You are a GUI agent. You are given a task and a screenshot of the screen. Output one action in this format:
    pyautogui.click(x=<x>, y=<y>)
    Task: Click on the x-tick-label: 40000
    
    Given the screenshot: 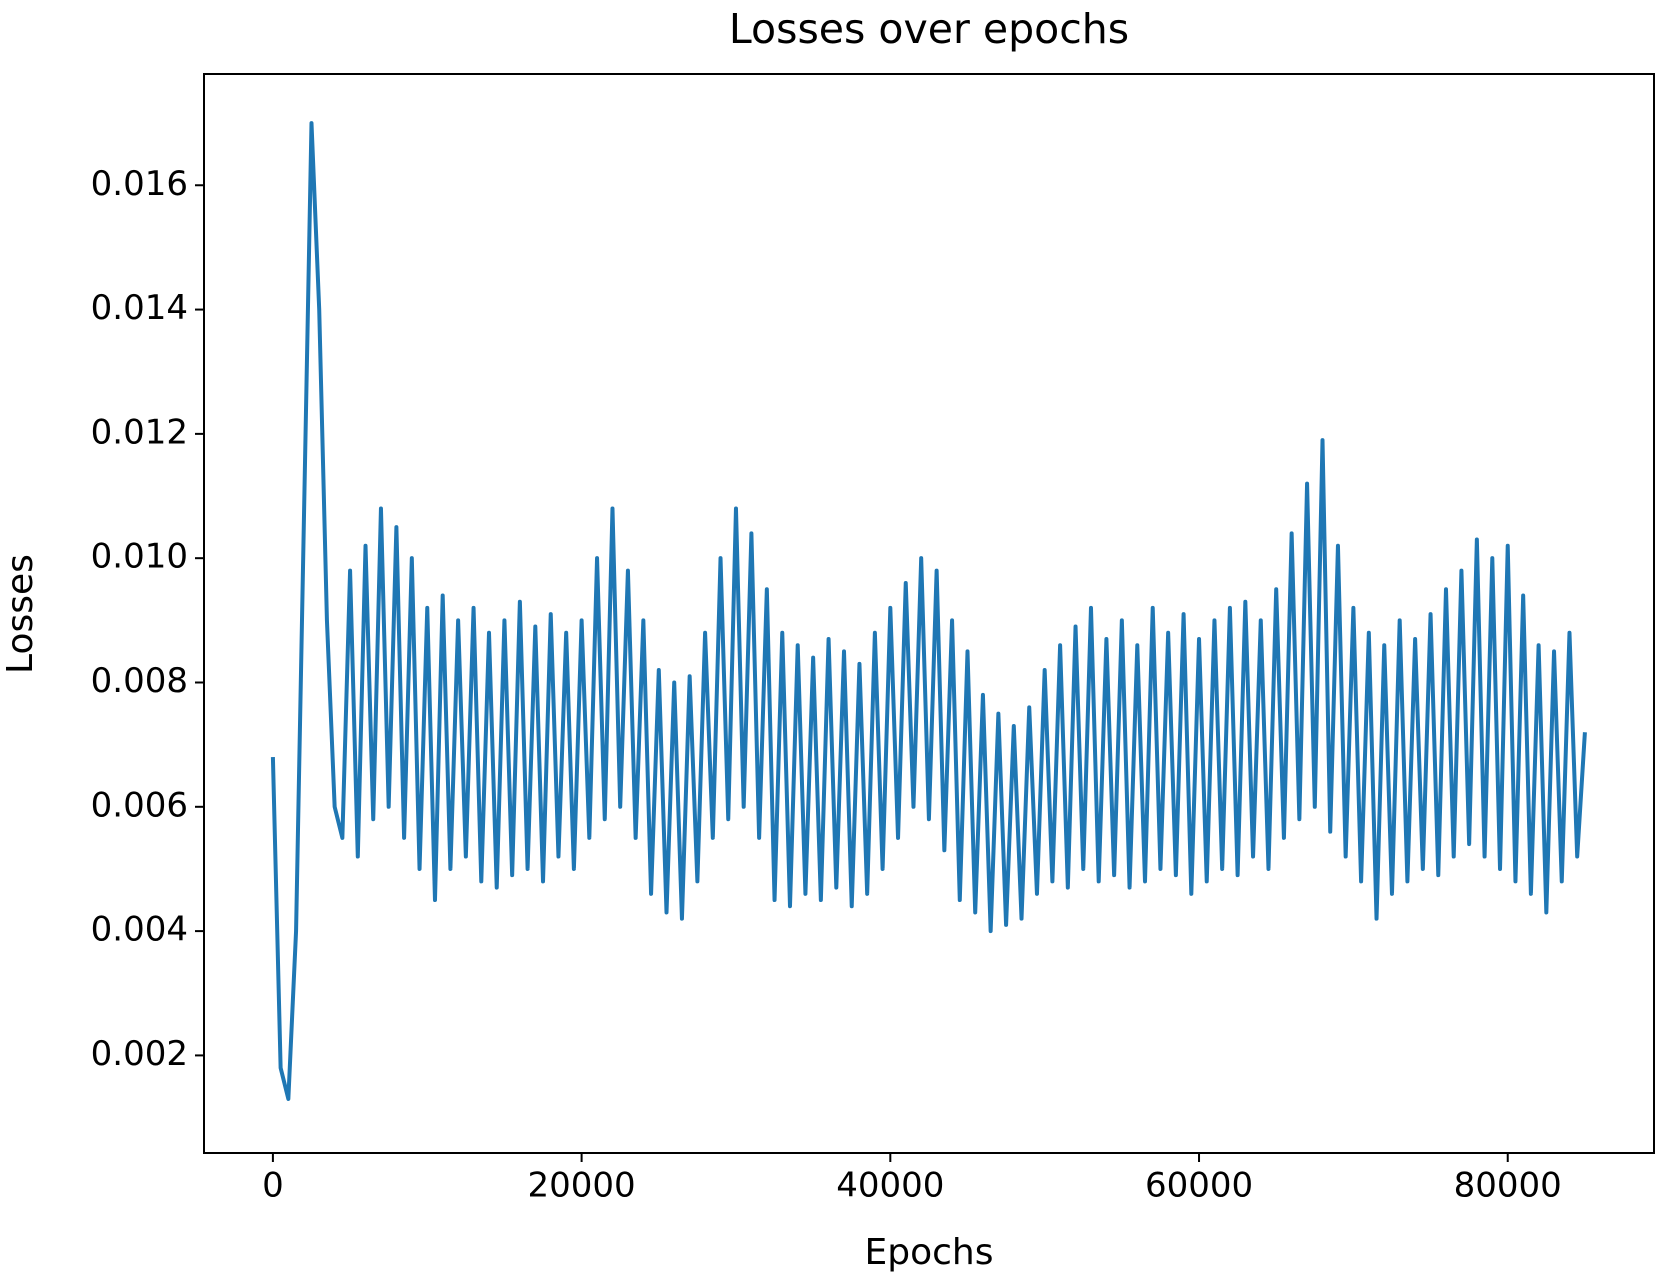 What is the action you would take?
    pyautogui.click(x=890, y=1186)
    